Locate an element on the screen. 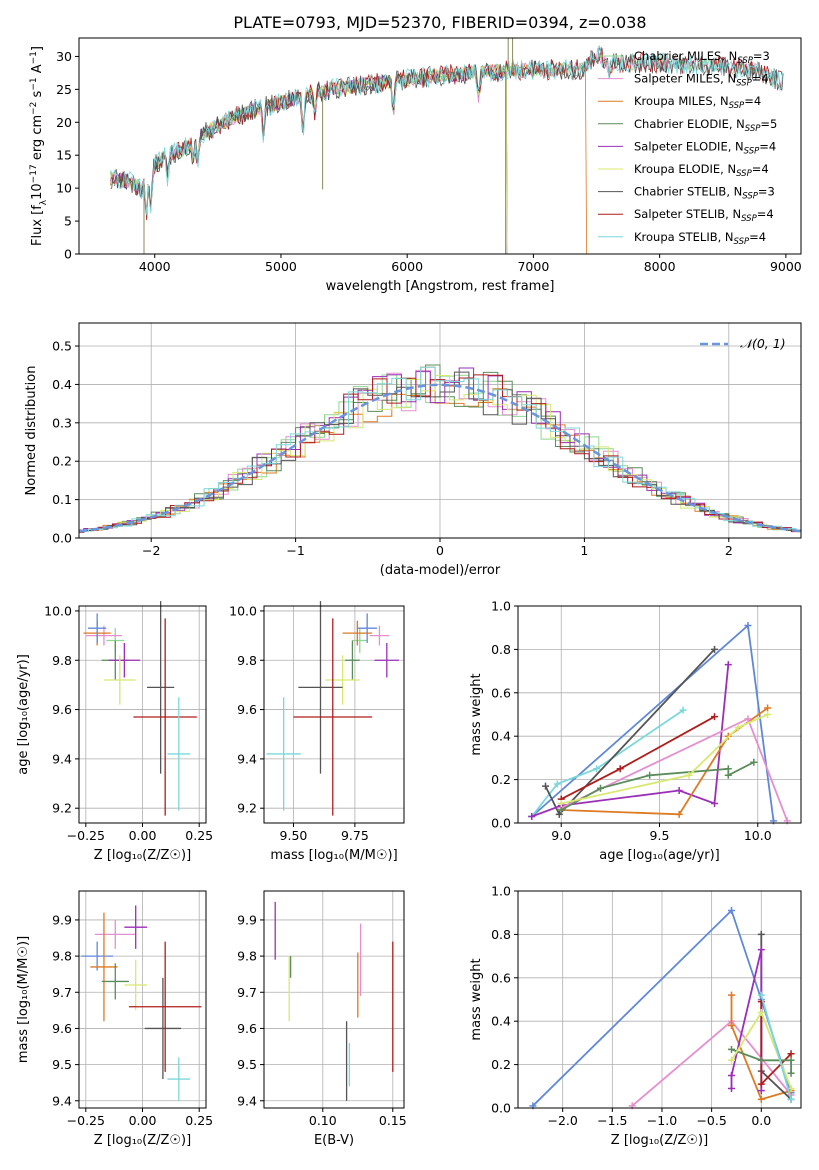 Image resolution: width=819 pixels, height=1170 pixels. legend-name: Chabrier MILES is located at coordinates (677, 56).